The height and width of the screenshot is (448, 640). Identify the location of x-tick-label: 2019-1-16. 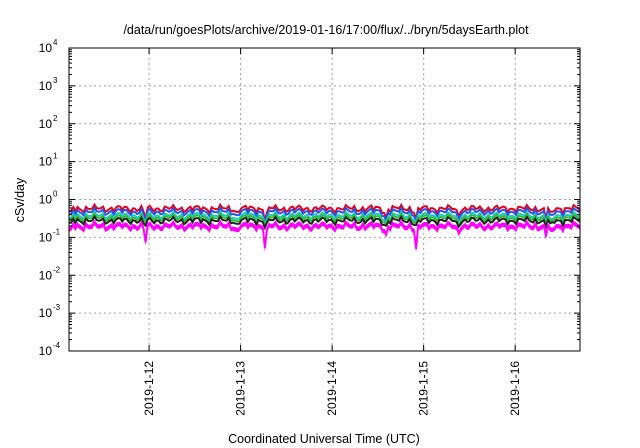
(515, 388).